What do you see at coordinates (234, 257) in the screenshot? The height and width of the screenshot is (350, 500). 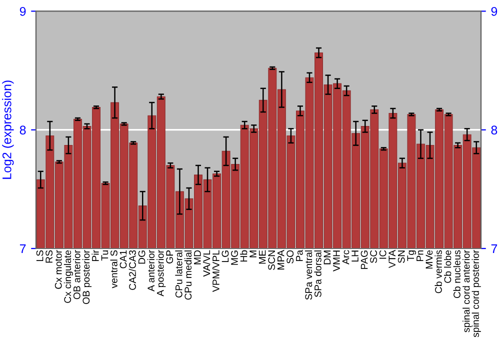 I see `x-tick-label: MG` at bounding box center [234, 257].